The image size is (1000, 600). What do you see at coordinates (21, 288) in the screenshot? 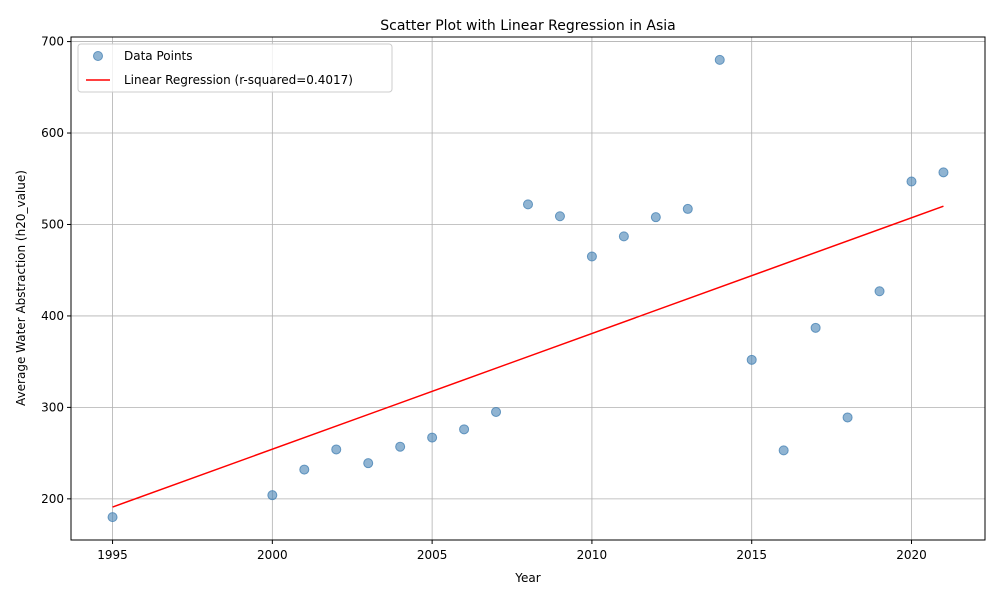
I see `y-axis-label: Average Water Abstraction (h20_value)` at bounding box center [21, 288].